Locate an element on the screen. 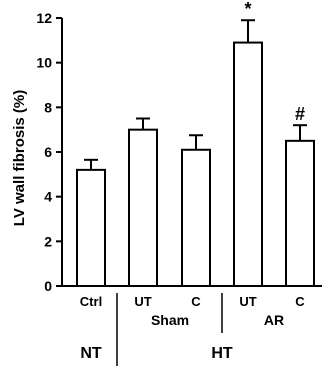 This screenshot has width=330, height=369. y-tick-label: 4 is located at coordinates (48, 197).